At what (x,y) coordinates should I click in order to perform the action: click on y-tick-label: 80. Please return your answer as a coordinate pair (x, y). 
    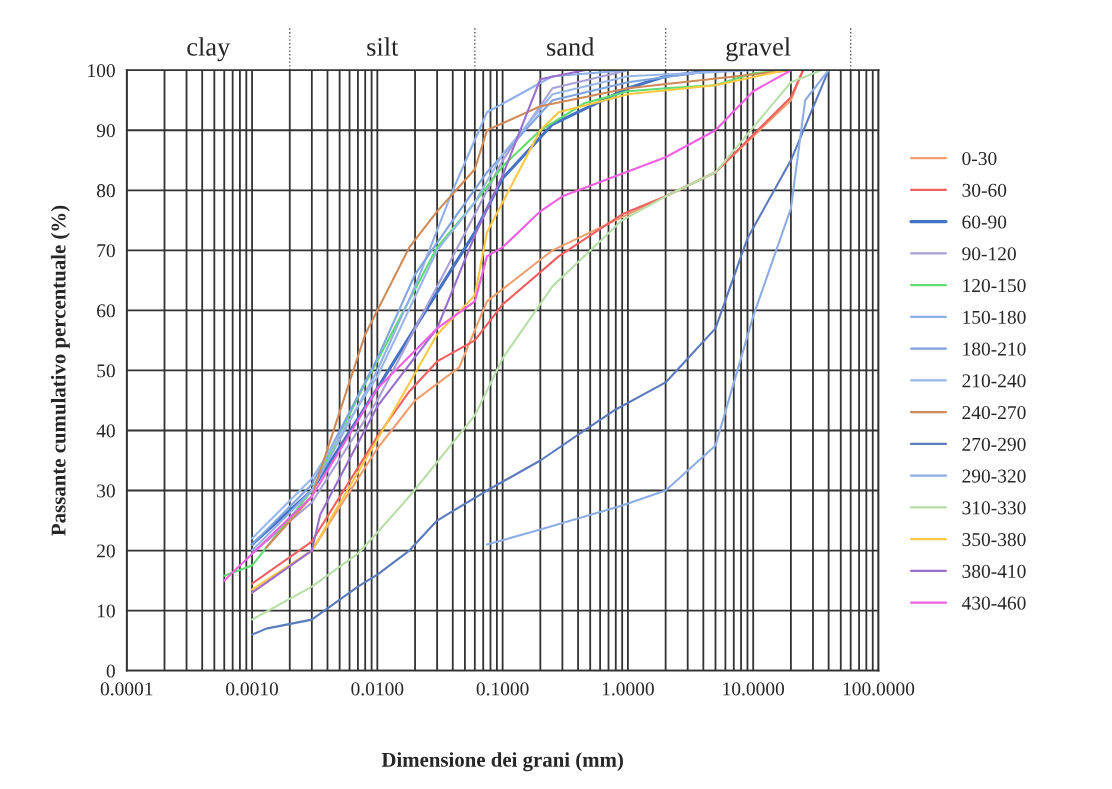
    Looking at the image, I should click on (105, 191).